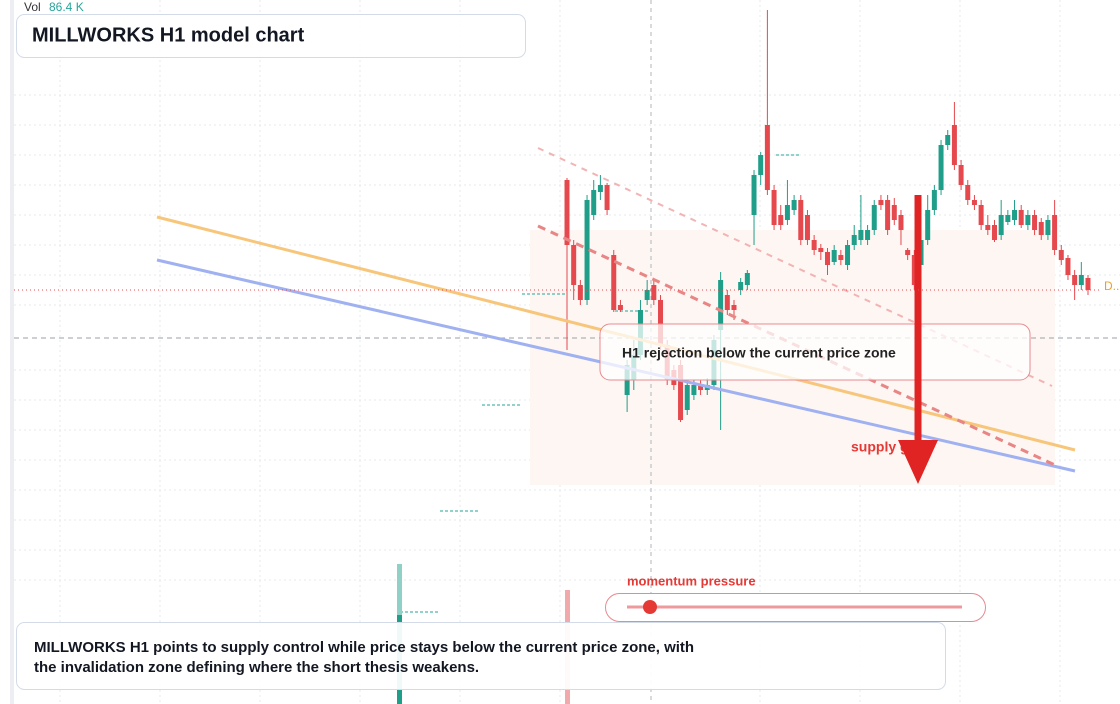 The height and width of the screenshot is (704, 1120). What do you see at coordinates (650, 607) in the screenshot?
I see `slider-knob` at bounding box center [650, 607].